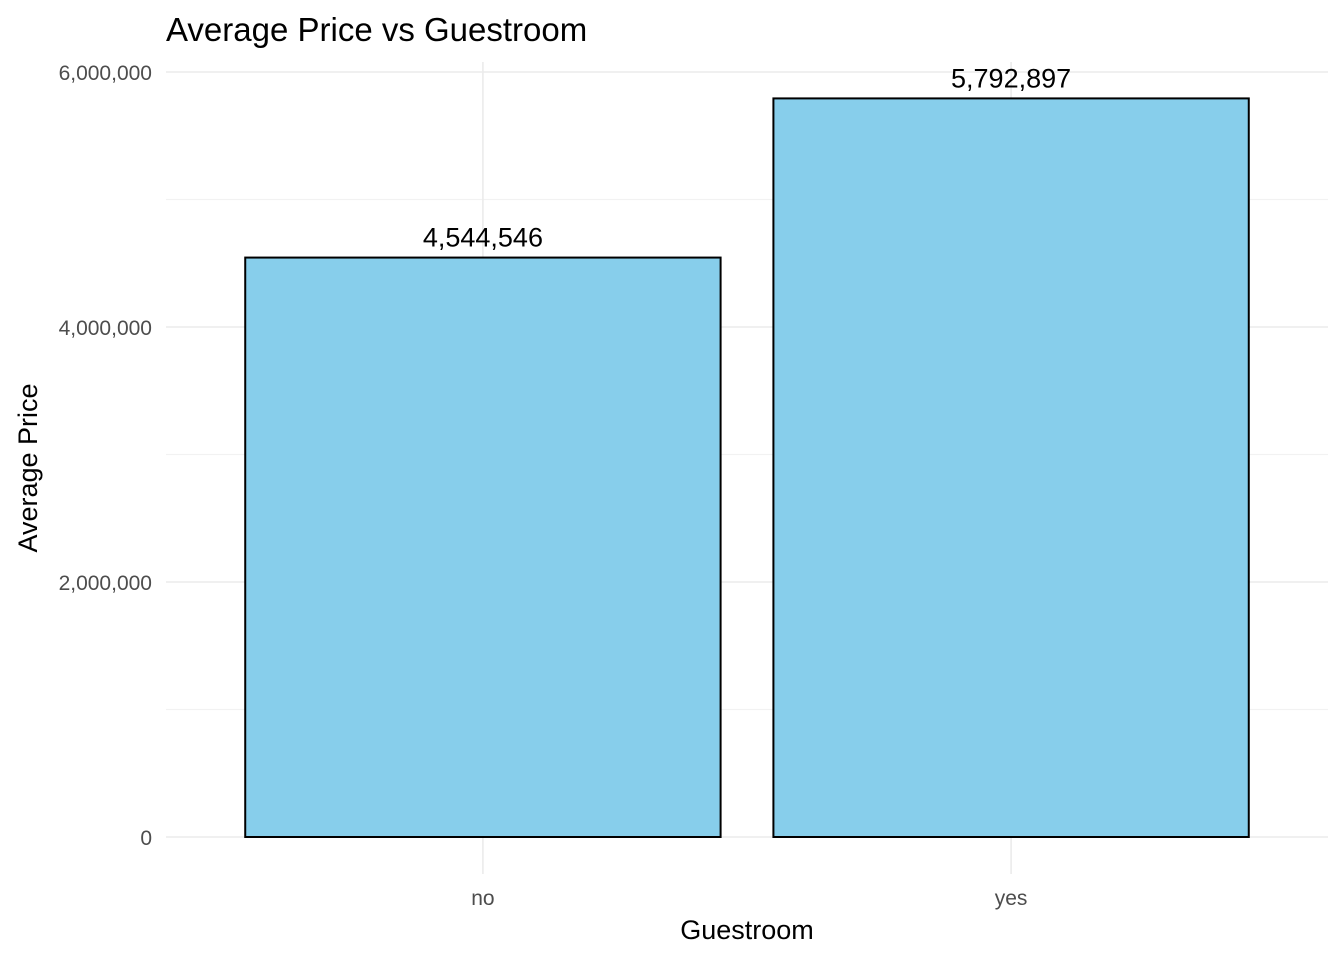 This screenshot has height=960, width=1344. Describe the element at coordinates (747, 930) in the screenshot. I see `x-axis-title: Guestroom` at that location.